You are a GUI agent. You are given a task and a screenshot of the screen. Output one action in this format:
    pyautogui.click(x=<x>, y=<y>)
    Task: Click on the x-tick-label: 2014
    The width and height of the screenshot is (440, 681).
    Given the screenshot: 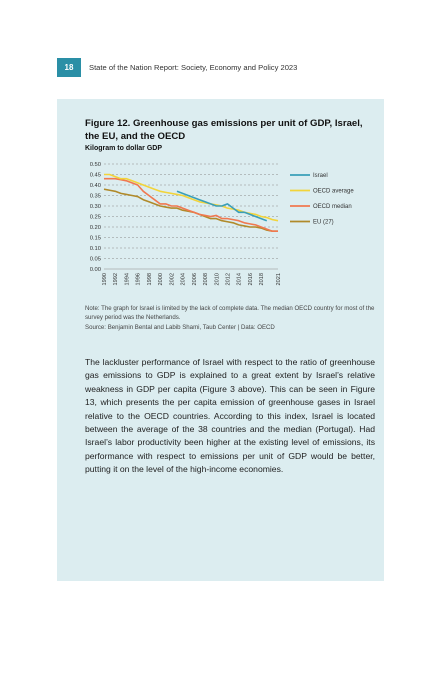 What is the action you would take?
    pyautogui.click(x=240, y=279)
    